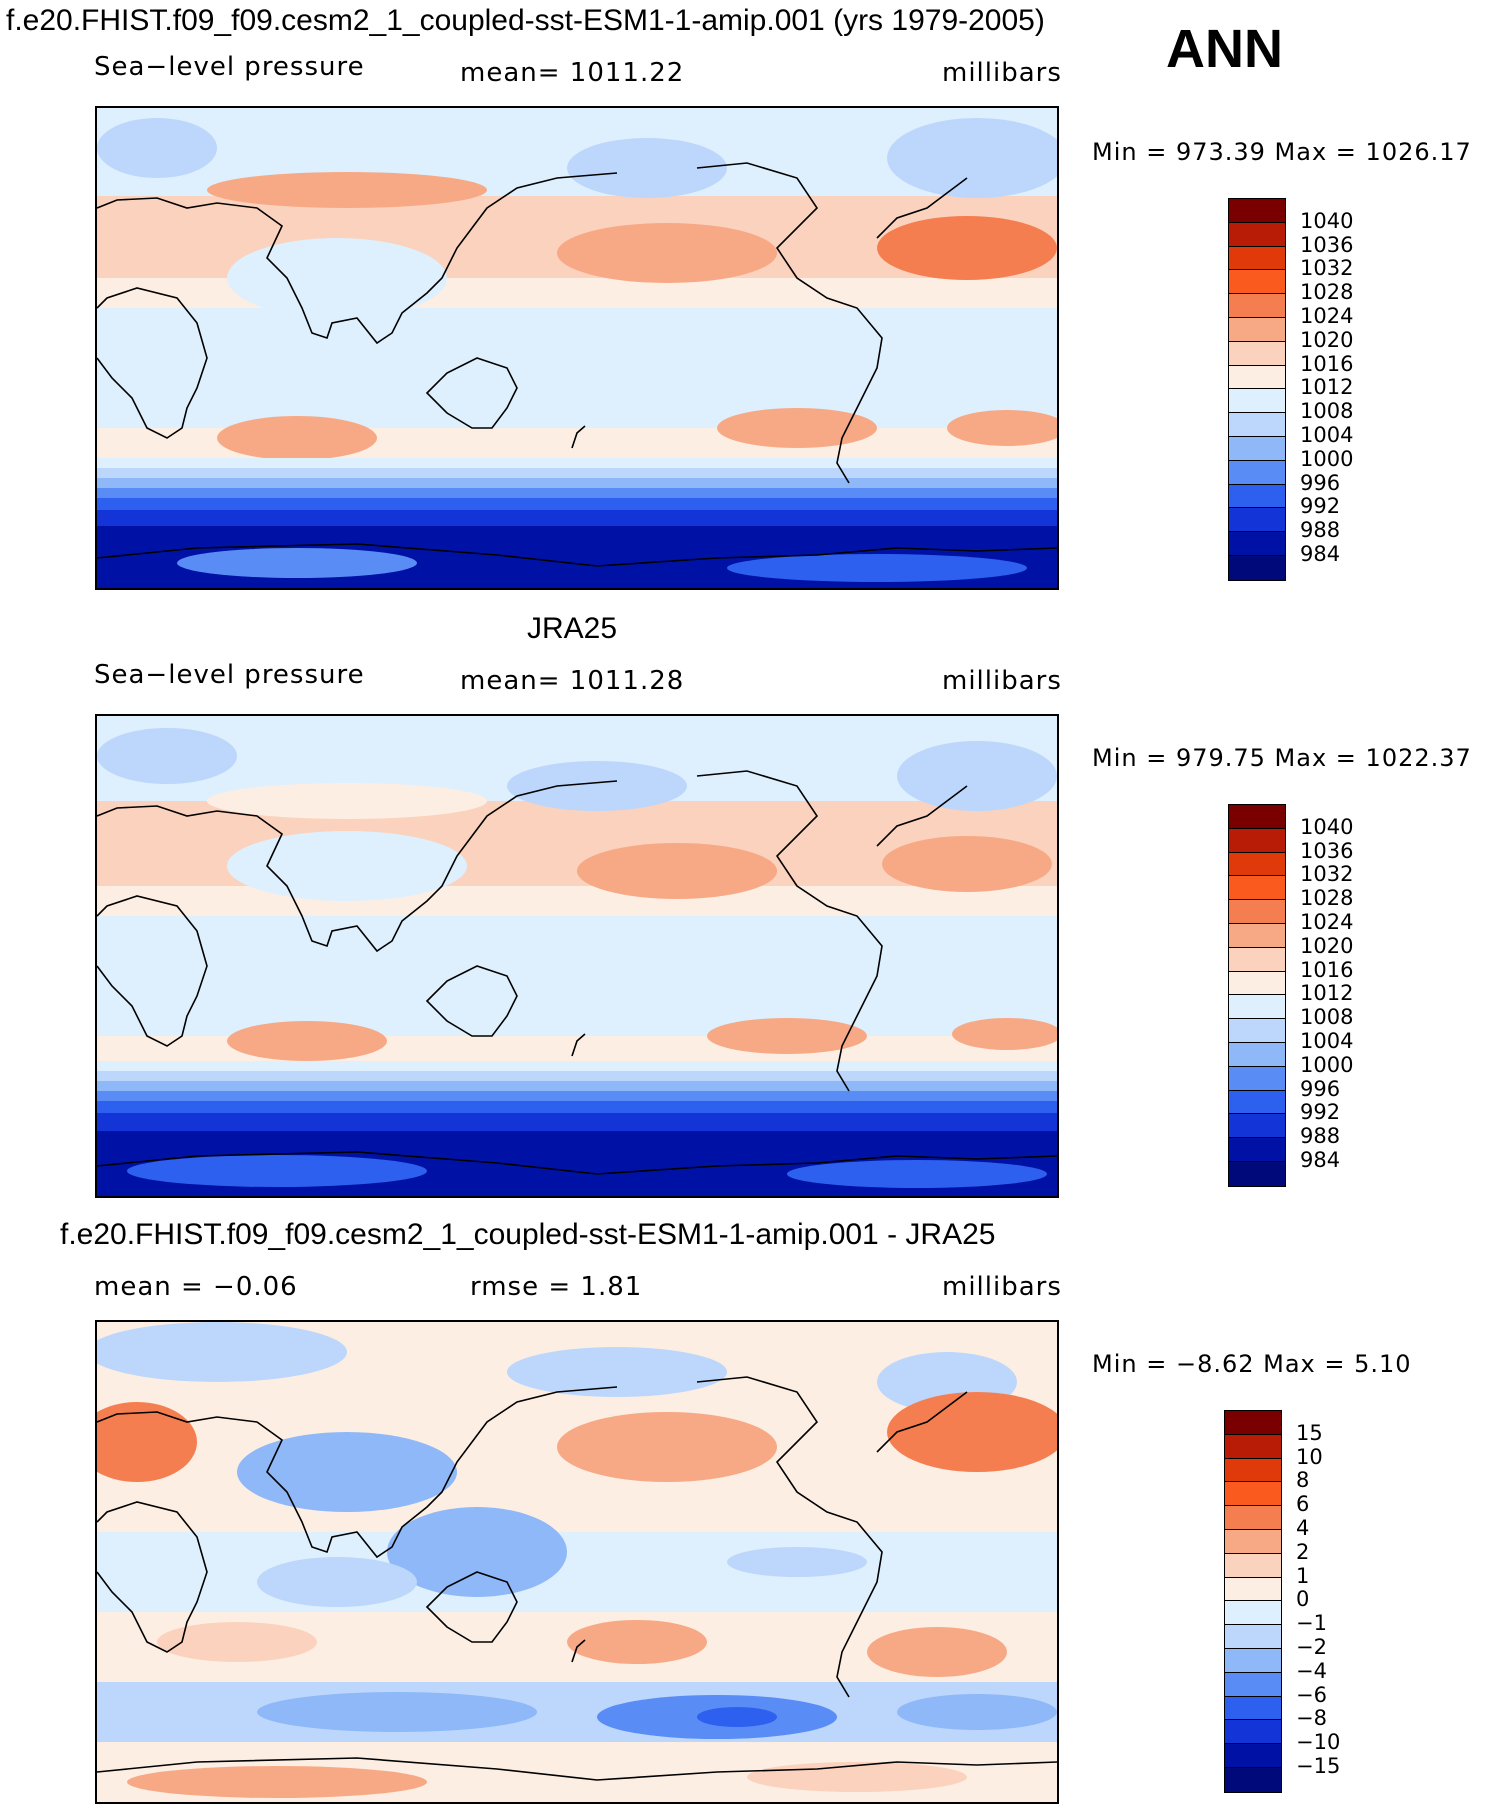 This screenshot has width=1499, height=1813. Describe the element at coordinates (647, 168) in the screenshot. I see `aleutian-low` at that location.